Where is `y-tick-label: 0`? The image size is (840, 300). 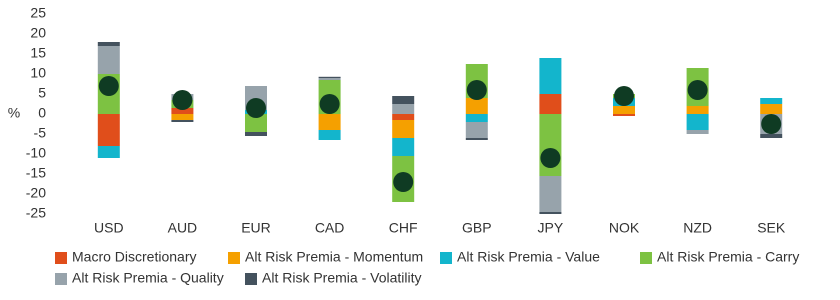 y-tick-label: 0 is located at coordinates (42, 113).